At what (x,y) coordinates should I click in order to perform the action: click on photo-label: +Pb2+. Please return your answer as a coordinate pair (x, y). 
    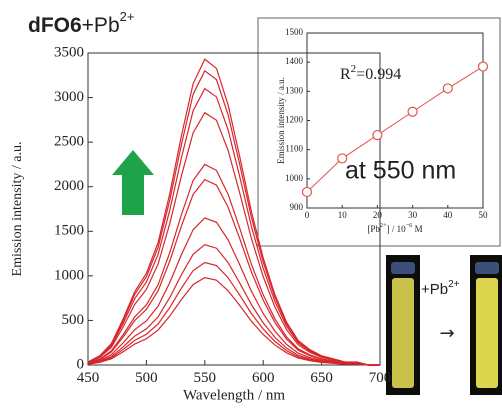
    Looking at the image, I should click on (440, 288).